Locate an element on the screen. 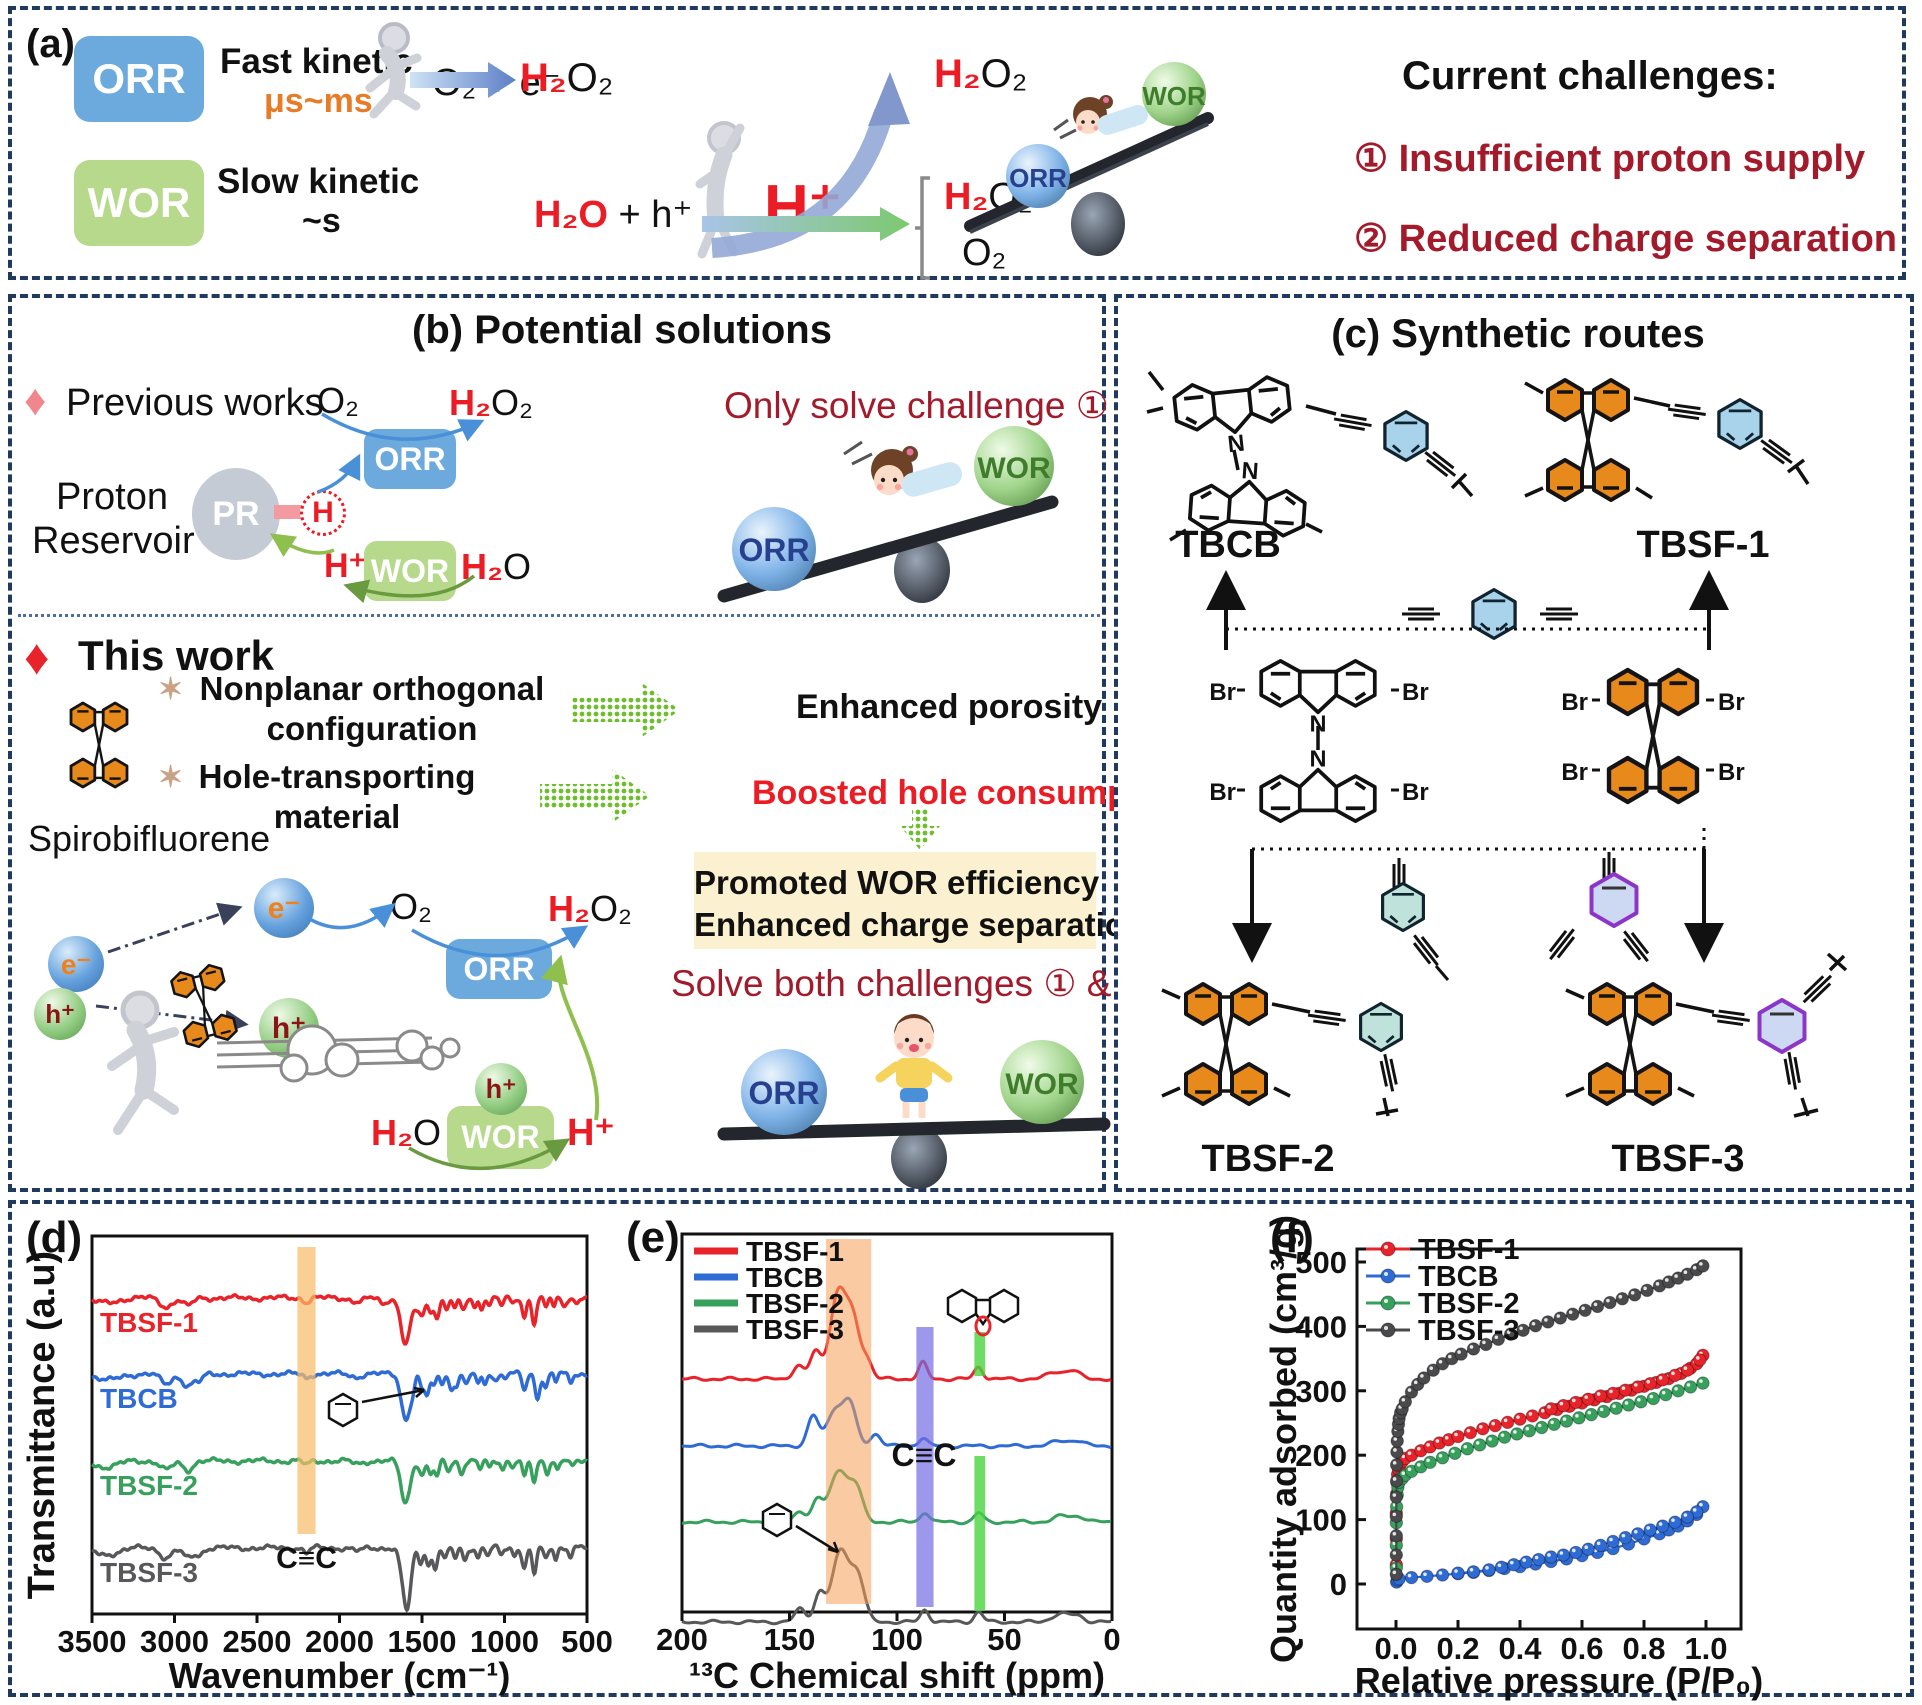 Image resolution: width=1922 pixels, height=1705 pixels. diethynylbenzene-linker is located at coordinates (1490, 614).